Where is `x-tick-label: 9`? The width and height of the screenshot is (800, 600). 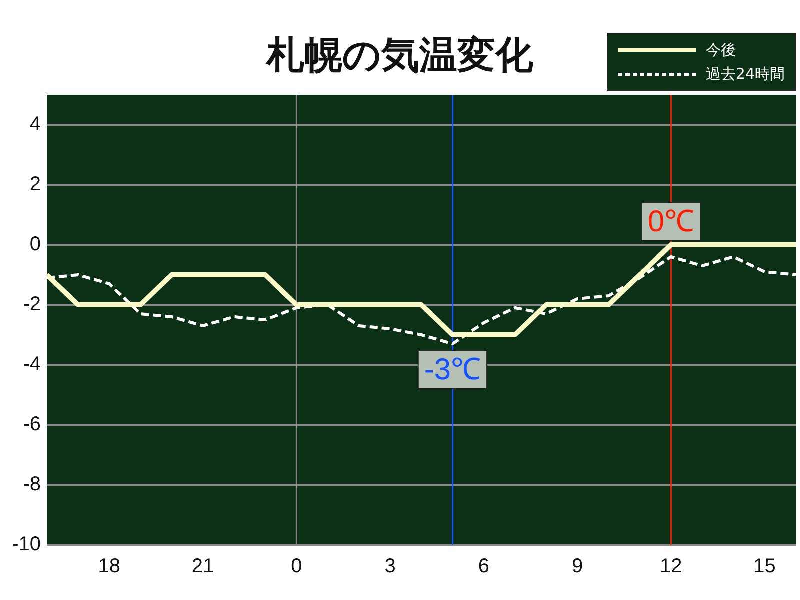 x-tick-label: 9 is located at coordinates (578, 567).